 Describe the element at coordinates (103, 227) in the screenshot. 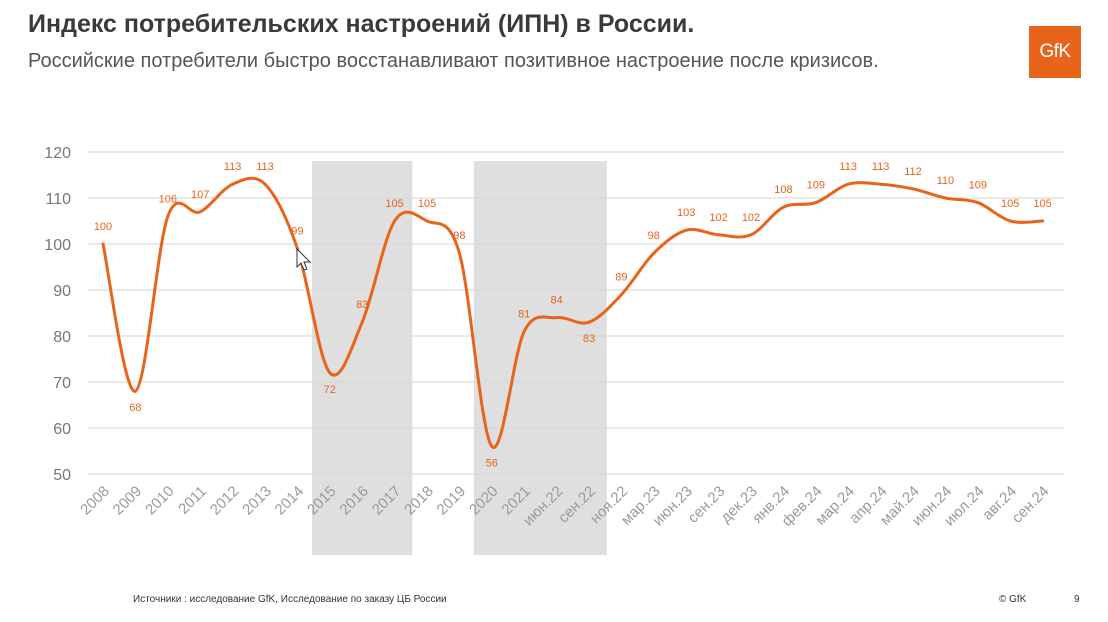

I see `data-label: 100` at that location.